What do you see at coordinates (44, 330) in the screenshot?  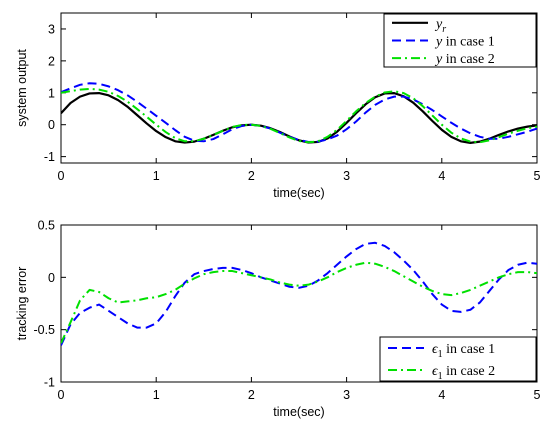 I see `y-tick-label: -0.5` at bounding box center [44, 330].